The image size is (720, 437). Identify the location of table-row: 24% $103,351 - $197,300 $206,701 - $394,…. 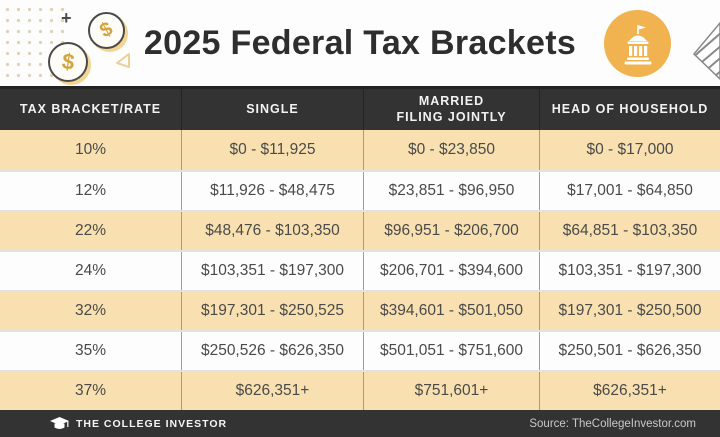
(360, 270).